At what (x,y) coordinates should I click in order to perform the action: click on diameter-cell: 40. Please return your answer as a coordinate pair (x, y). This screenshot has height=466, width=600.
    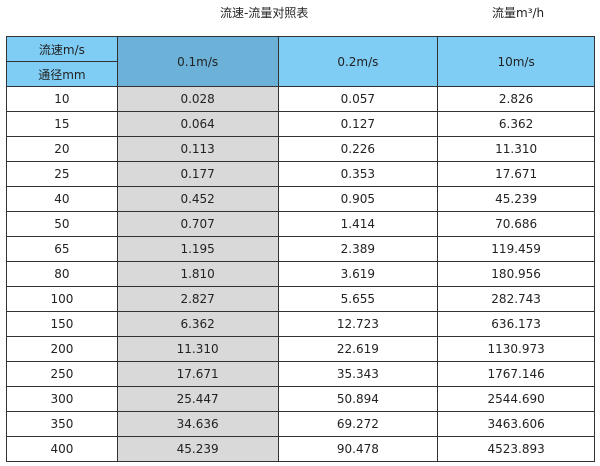
    Looking at the image, I should click on (62, 199).